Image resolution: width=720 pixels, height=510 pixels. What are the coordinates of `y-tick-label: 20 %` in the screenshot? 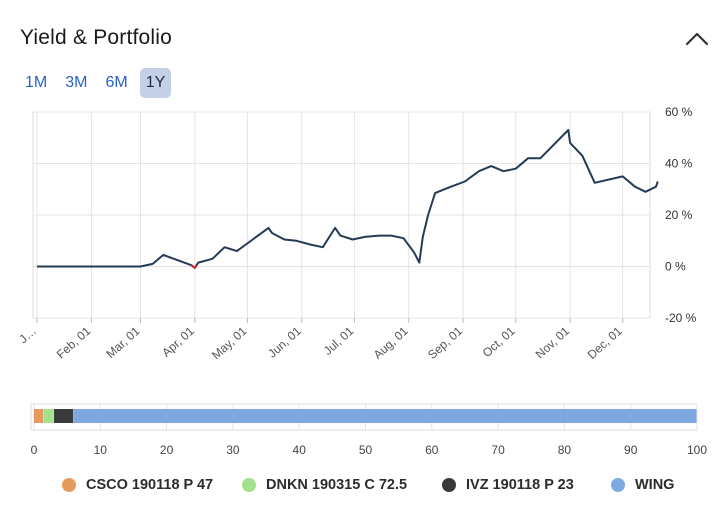 It's located at (679, 215).